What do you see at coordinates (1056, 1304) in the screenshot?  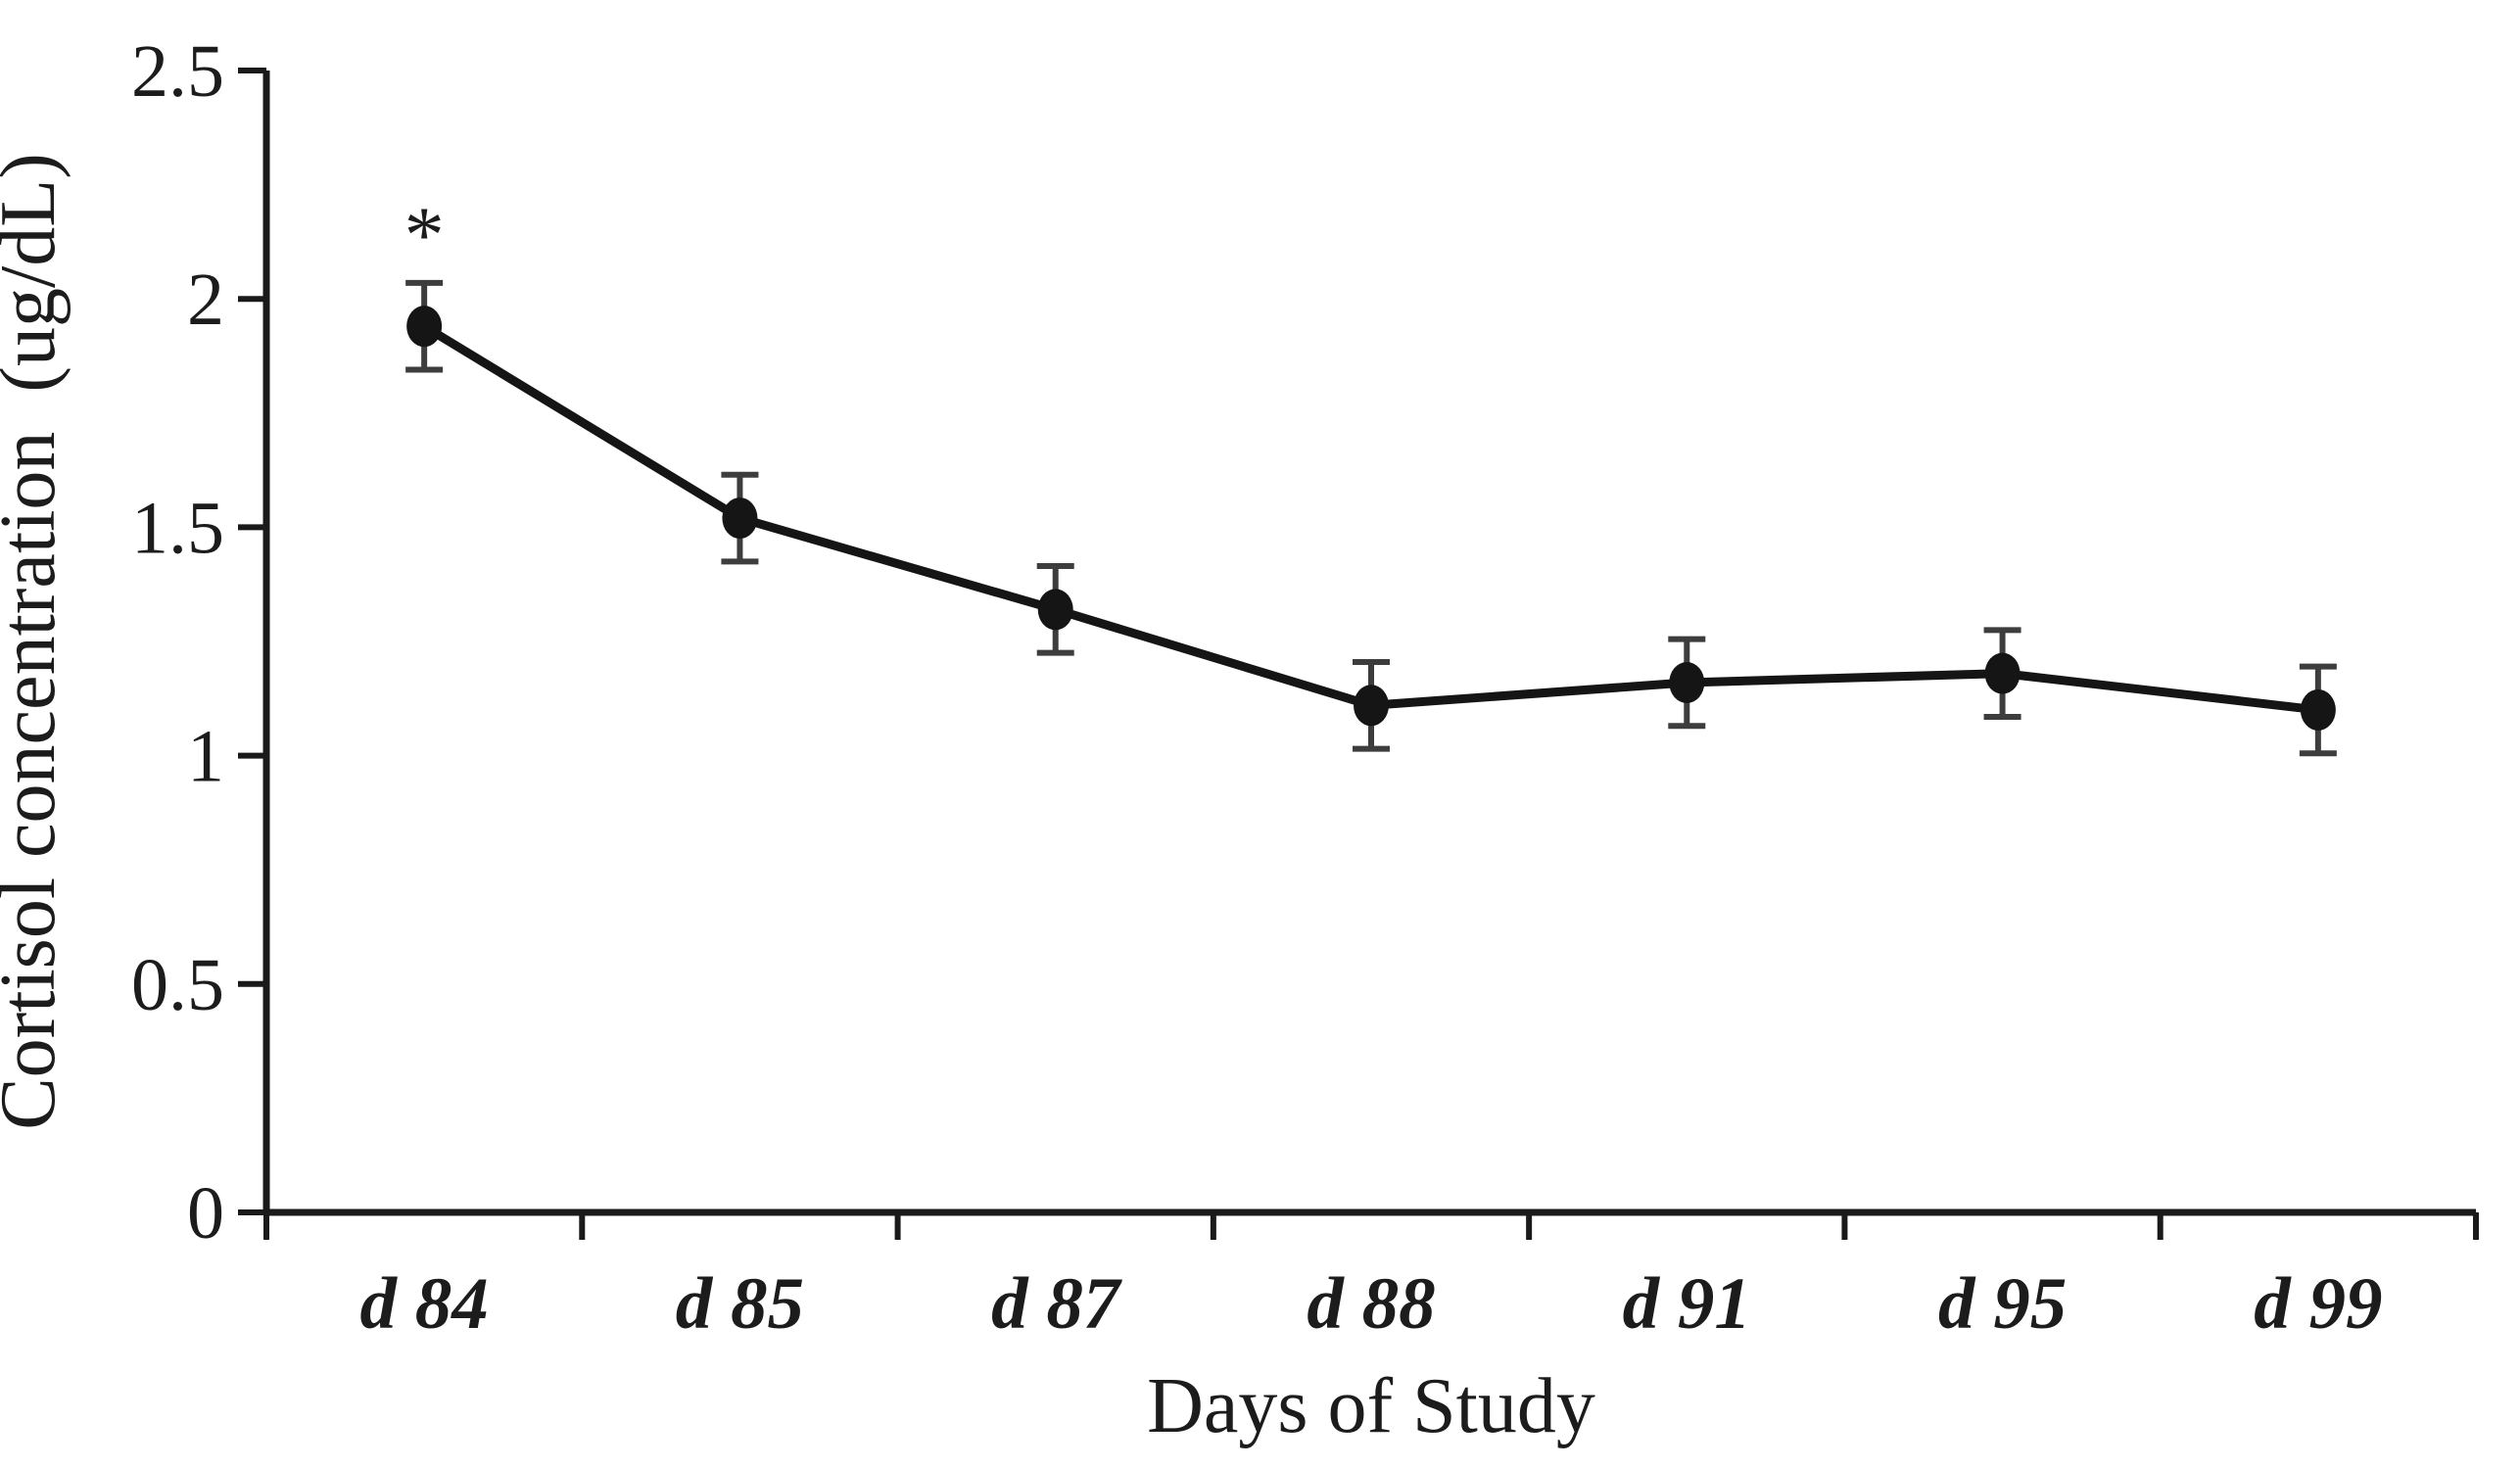 I see `x-category-label: d 87` at bounding box center [1056, 1304].